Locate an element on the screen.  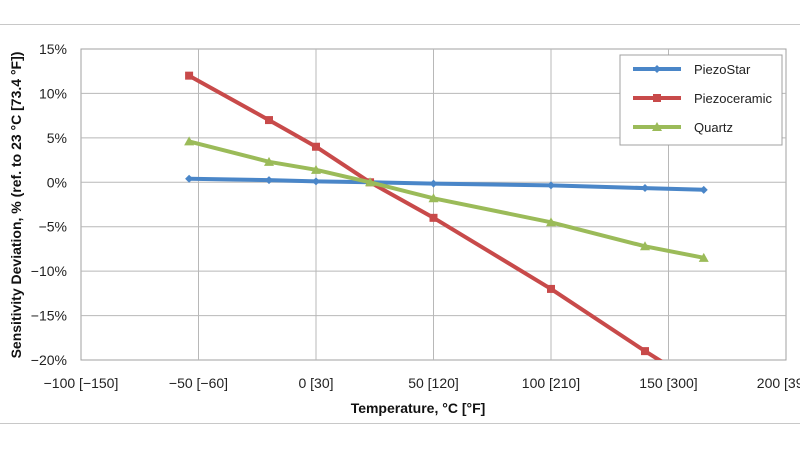
legend-label-piezoceramic: Piezoceramic is located at coordinates (733, 98).